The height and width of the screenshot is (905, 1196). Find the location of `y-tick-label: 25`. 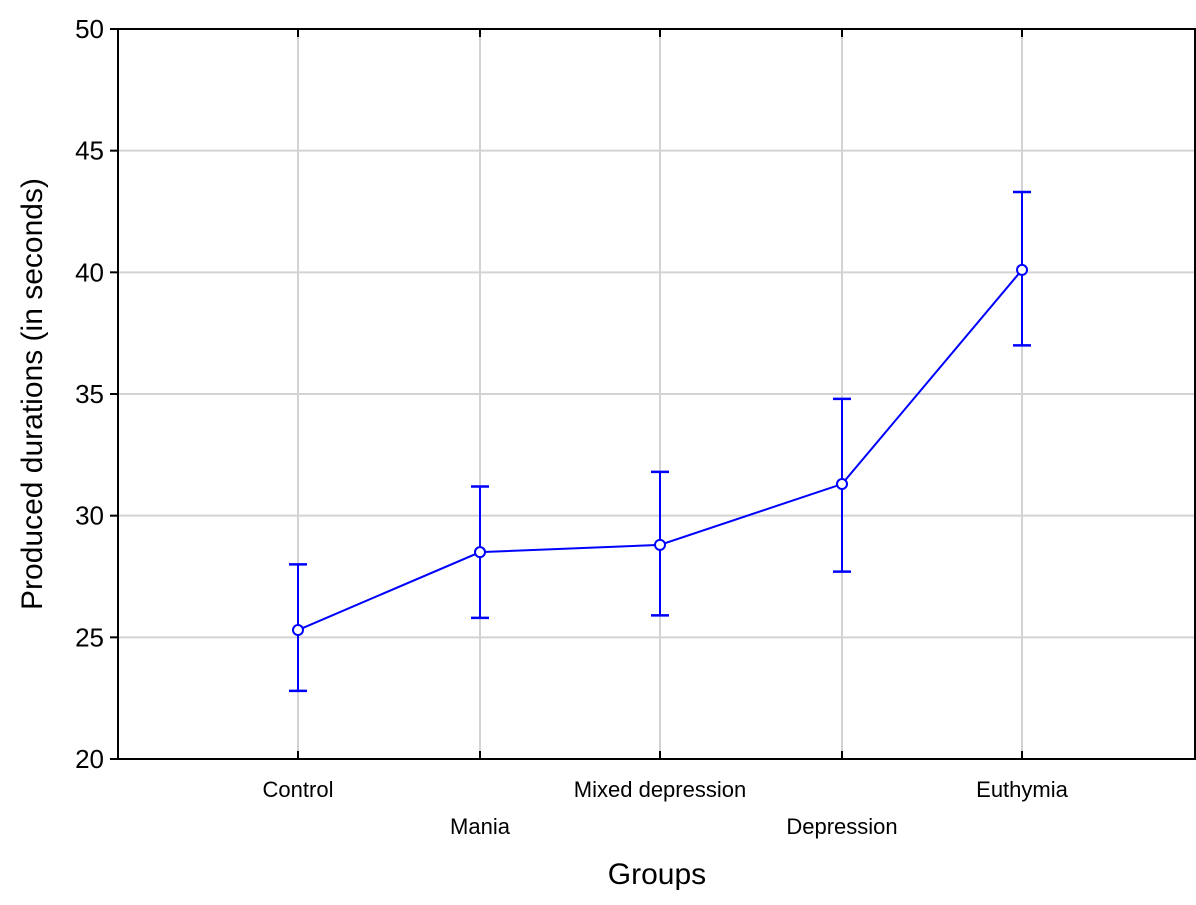

y-tick-label: 25 is located at coordinates (89, 637).